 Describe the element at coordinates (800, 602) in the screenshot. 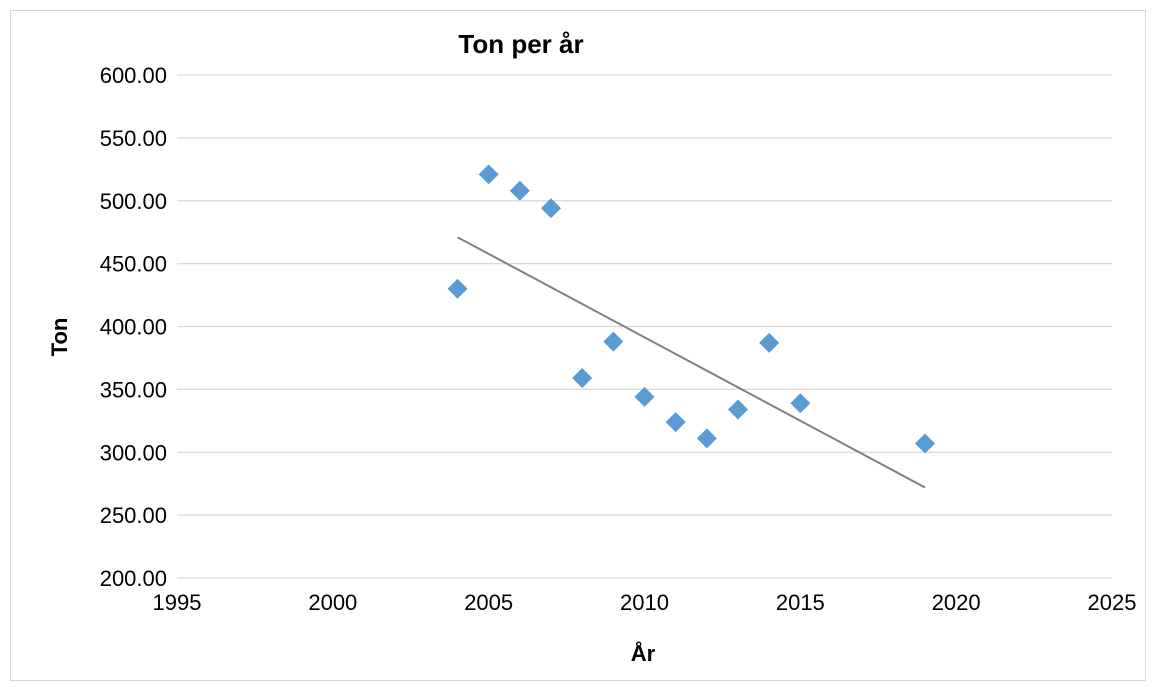

I see `x-tick-label: 2015` at that location.